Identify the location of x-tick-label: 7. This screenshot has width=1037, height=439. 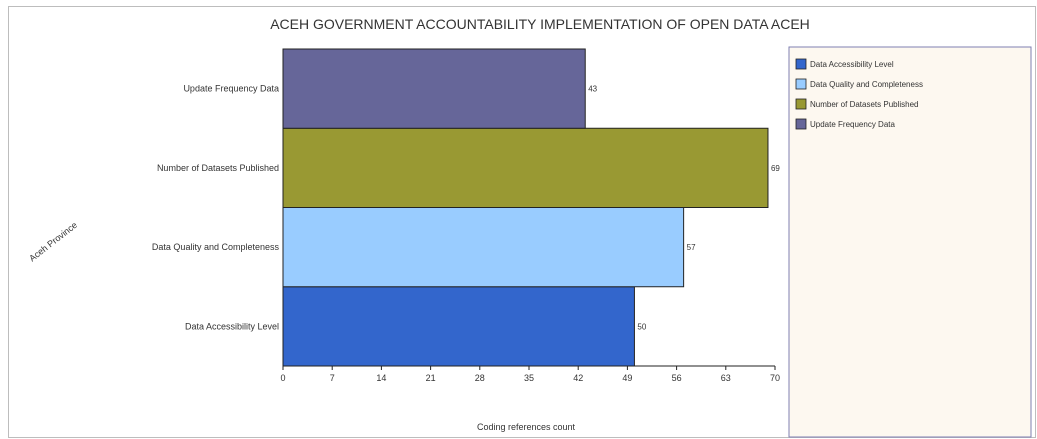
(332, 378).